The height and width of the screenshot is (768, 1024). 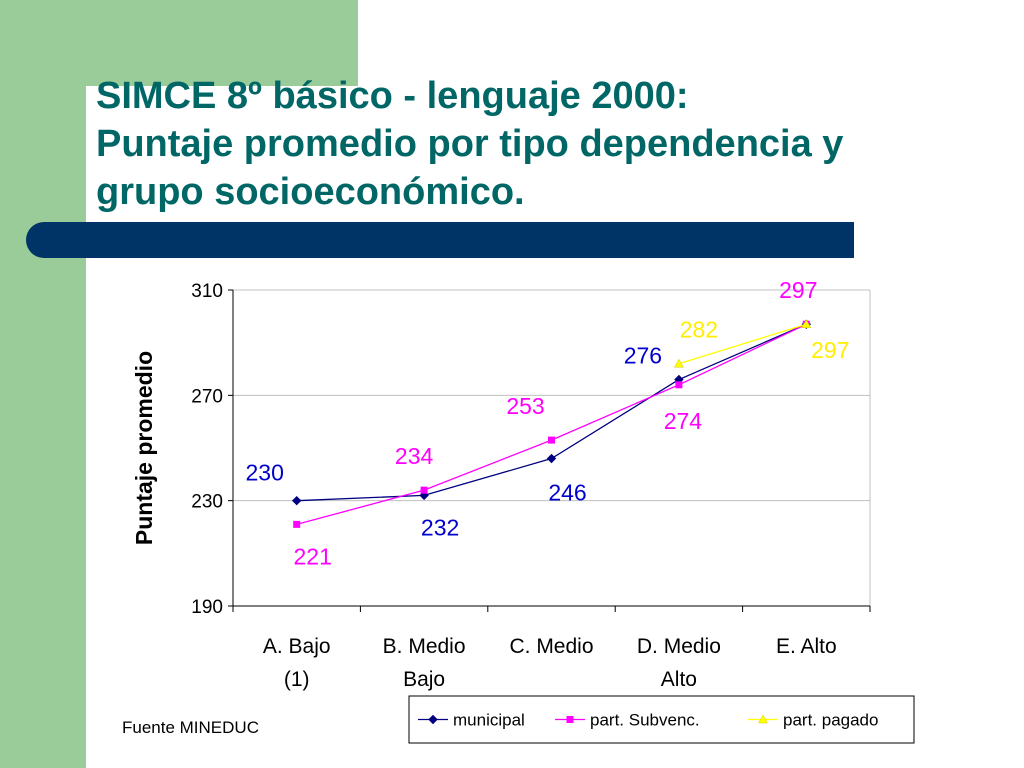 What do you see at coordinates (470, 144) in the screenshot?
I see `title-line-2: Puntaje promedio por tipo dependencia y` at bounding box center [470, 144].